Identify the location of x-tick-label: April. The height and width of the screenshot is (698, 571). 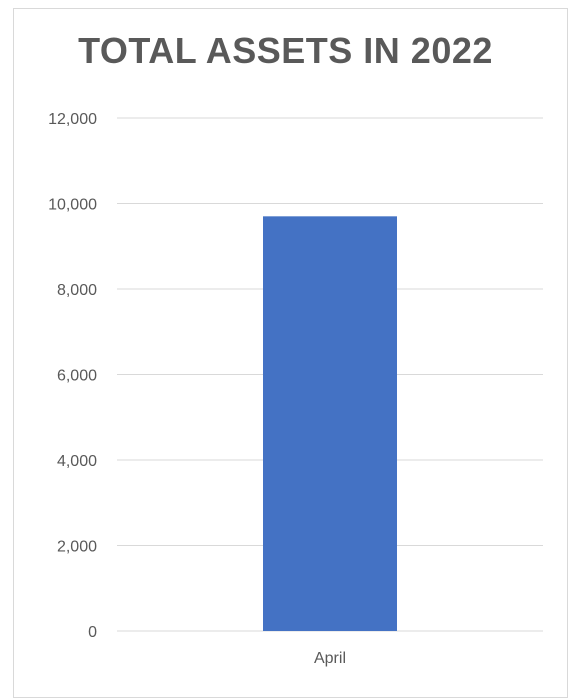
(330, 658).